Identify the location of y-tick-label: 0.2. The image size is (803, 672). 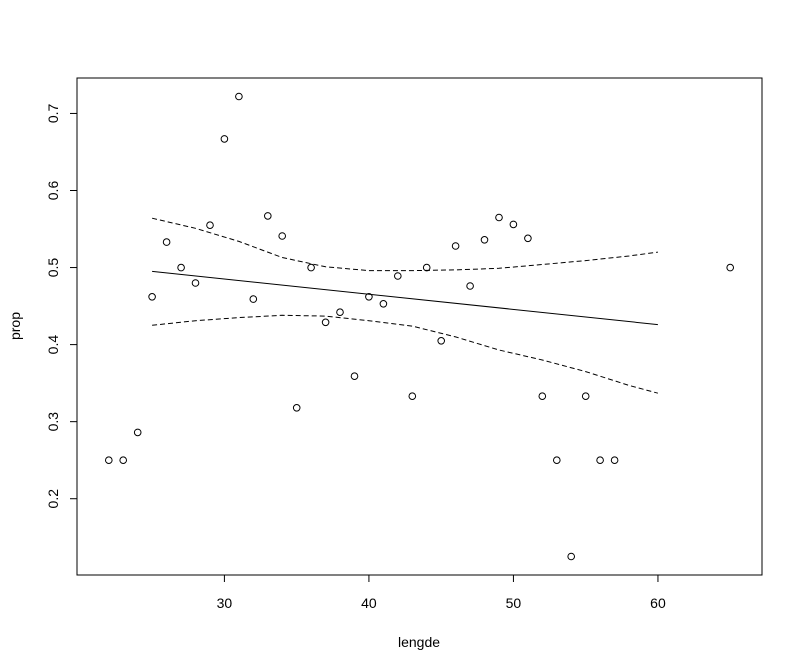
(53, 499).